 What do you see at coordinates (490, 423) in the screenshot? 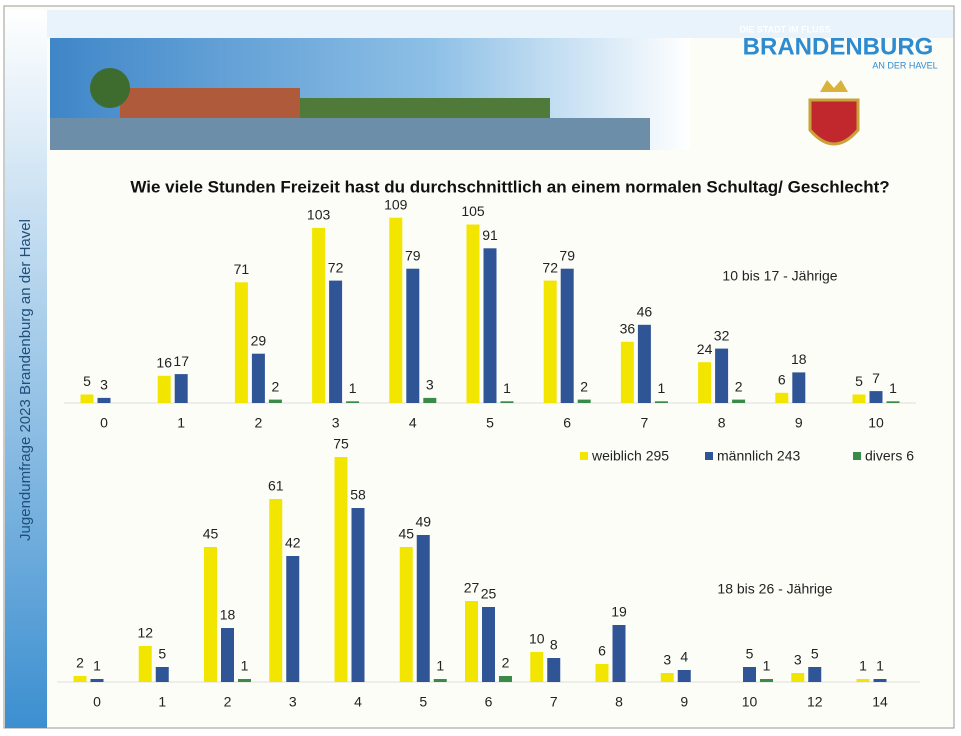
I see `x-tick-label: 5` at bounding box center [490, 423].